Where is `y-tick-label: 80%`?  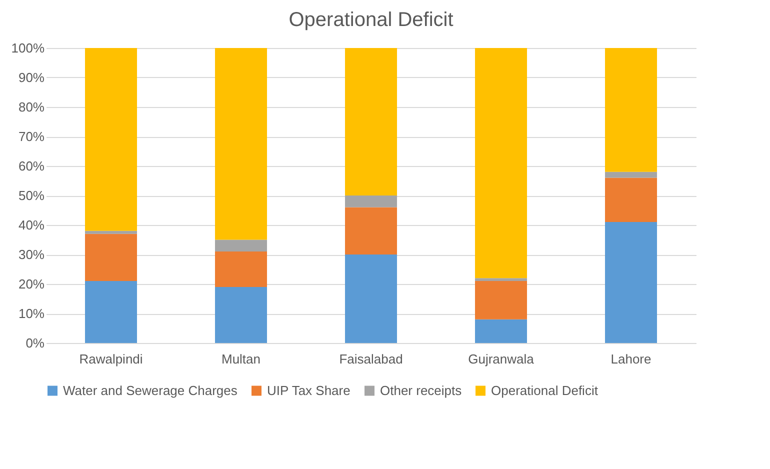
y-tick-label: 80% is located at coordinates (31, 107).